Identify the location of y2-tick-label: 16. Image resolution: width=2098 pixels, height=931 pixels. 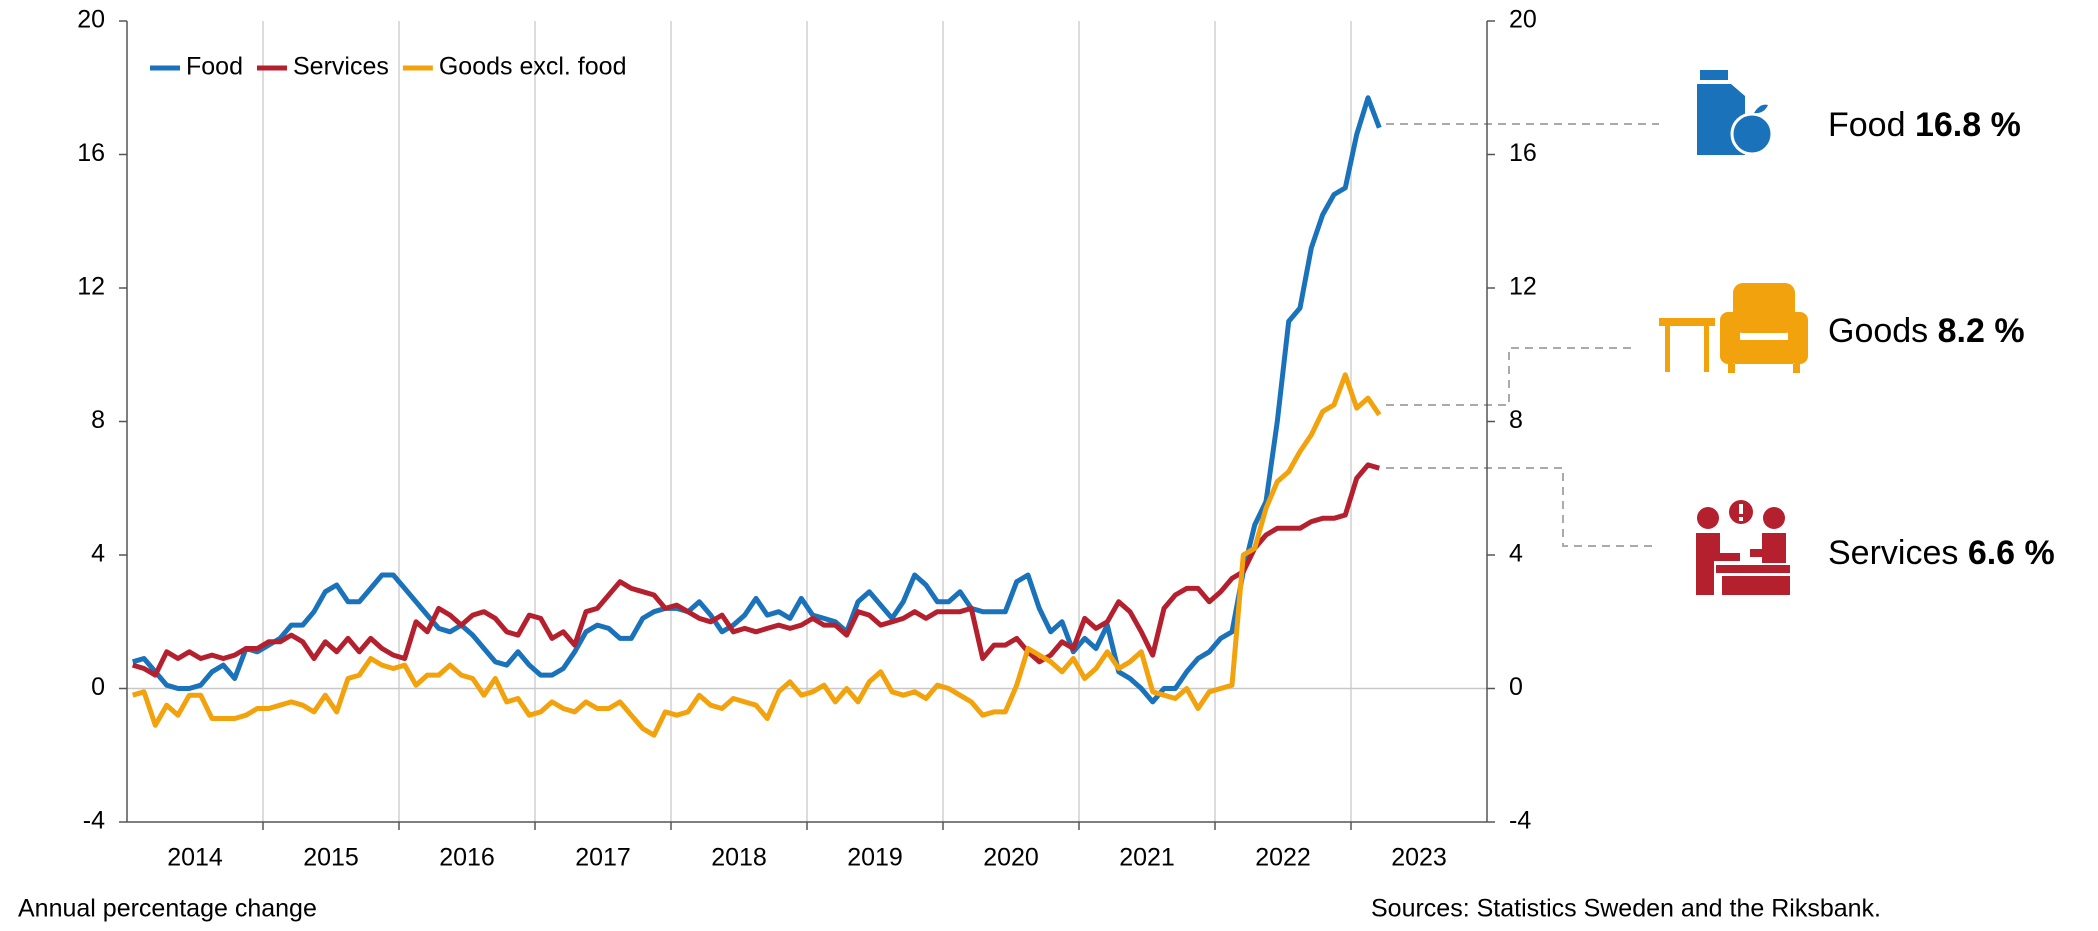
(1523, 153).